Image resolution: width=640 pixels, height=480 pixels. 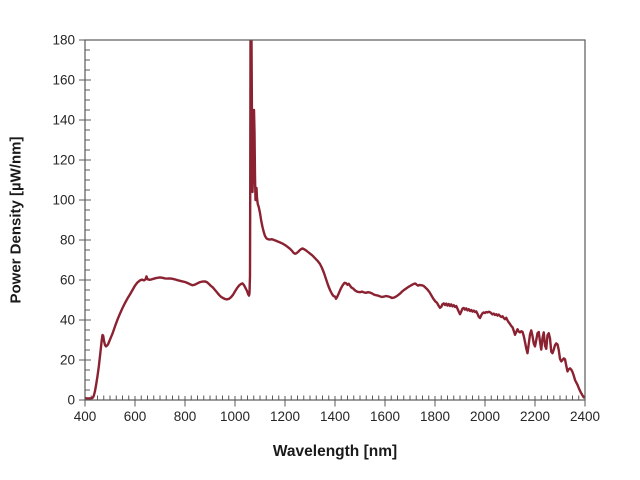 I want to click on x-tick-label: 2200, so click(x=535, y=416).